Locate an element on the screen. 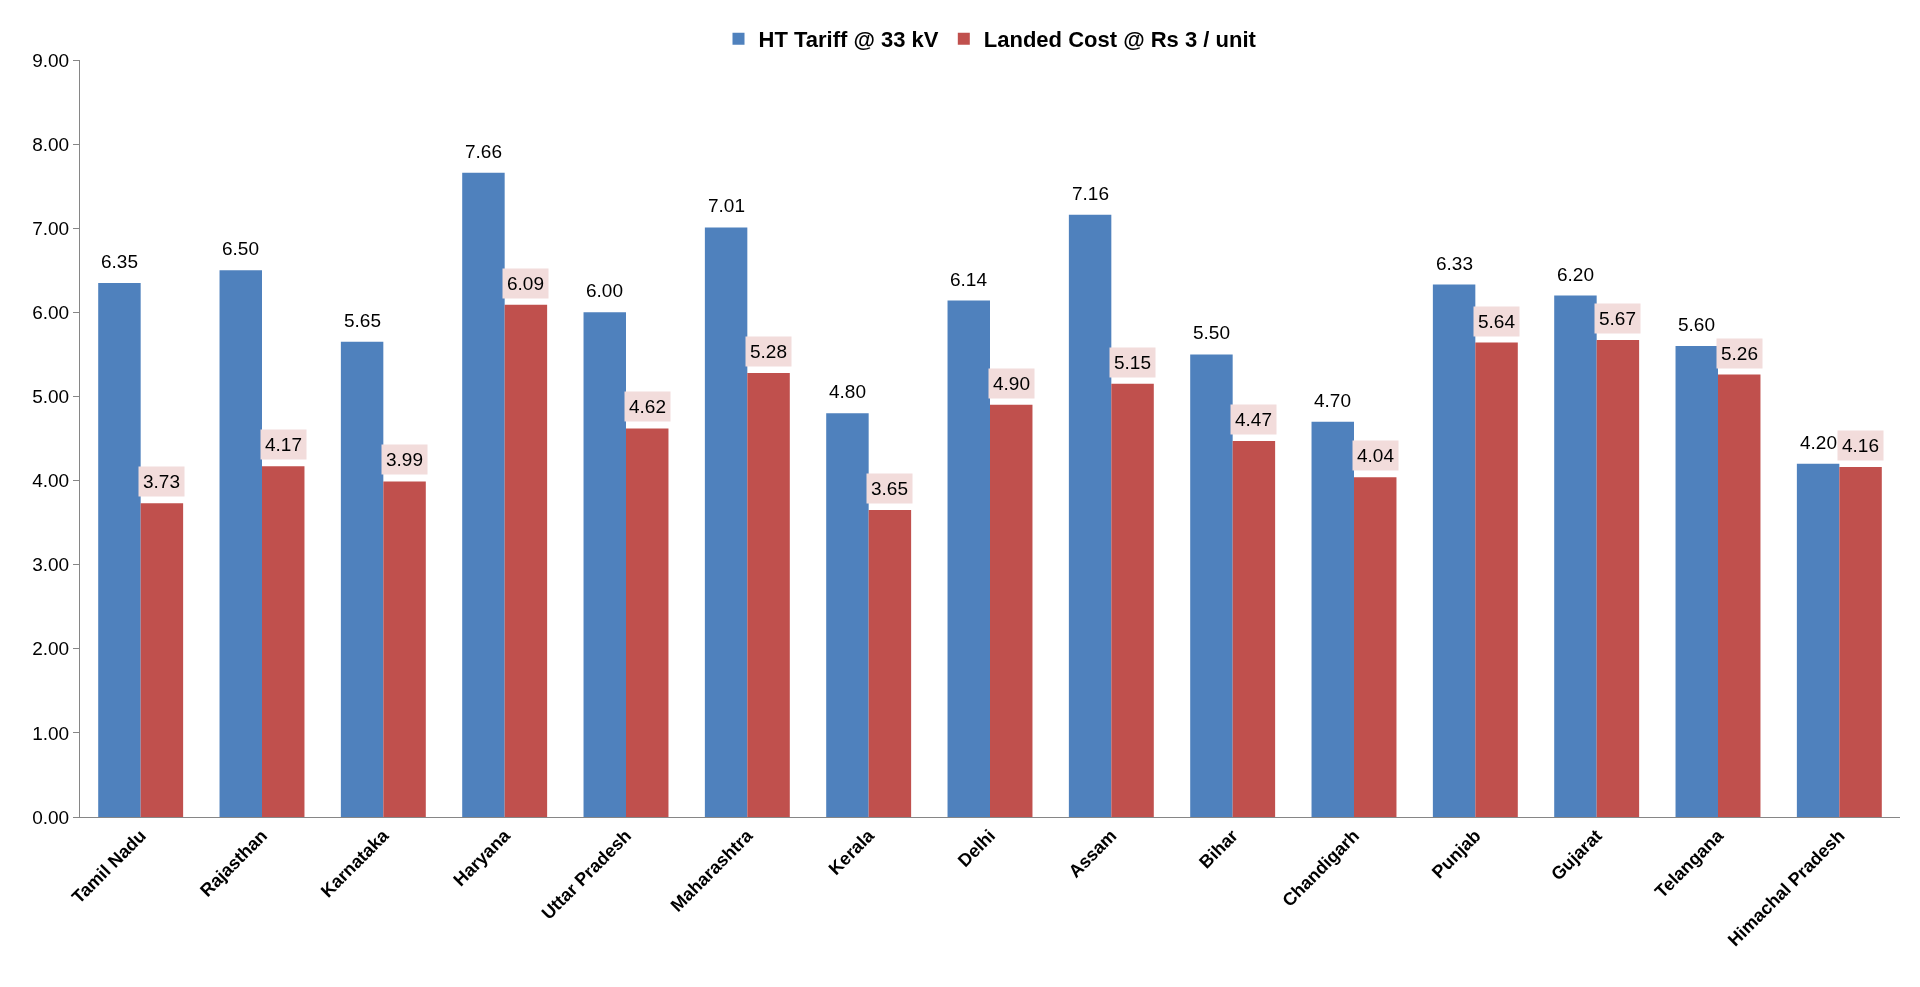  data-label: 6.20 is located at coordinates (1575, 274).